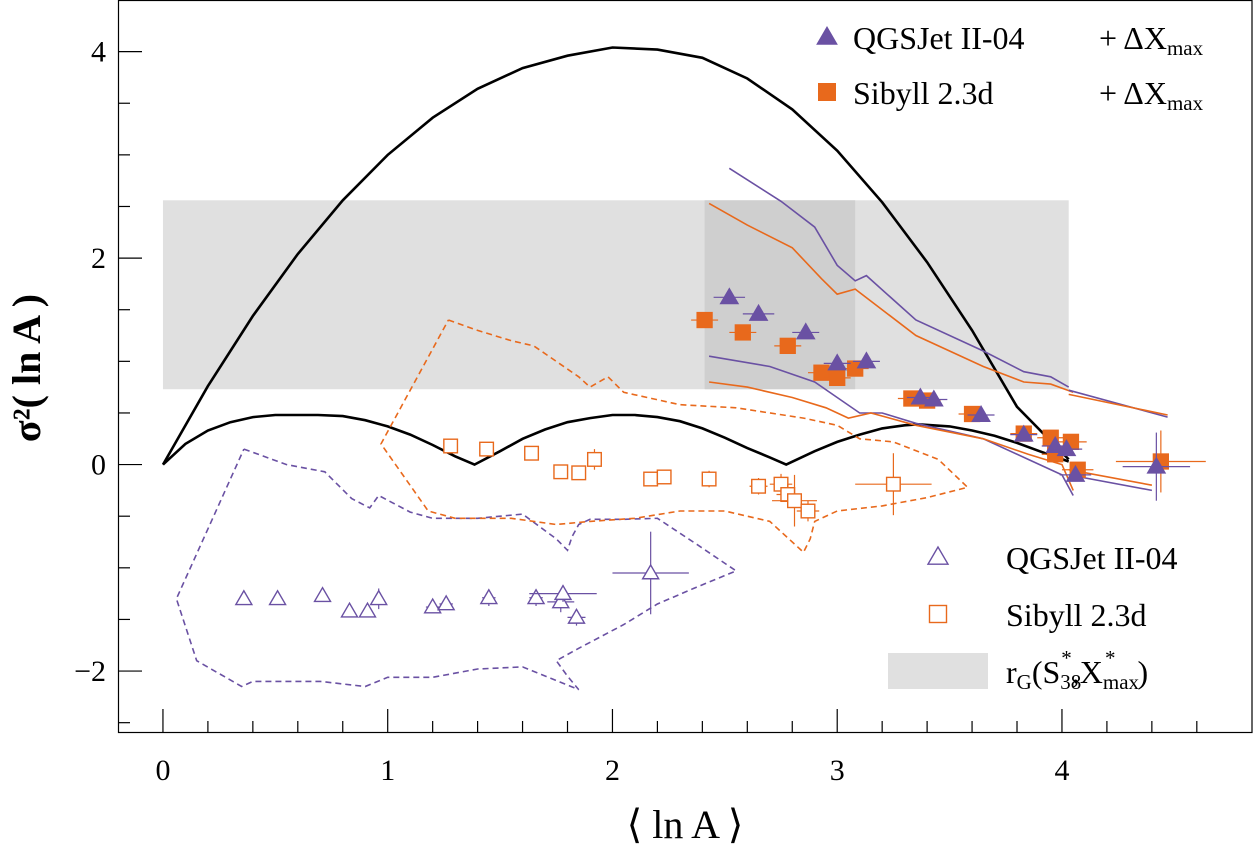 This screenshot has height=847, width=1253. I want to click on x-tick-label: 4, so click(1061, 770).